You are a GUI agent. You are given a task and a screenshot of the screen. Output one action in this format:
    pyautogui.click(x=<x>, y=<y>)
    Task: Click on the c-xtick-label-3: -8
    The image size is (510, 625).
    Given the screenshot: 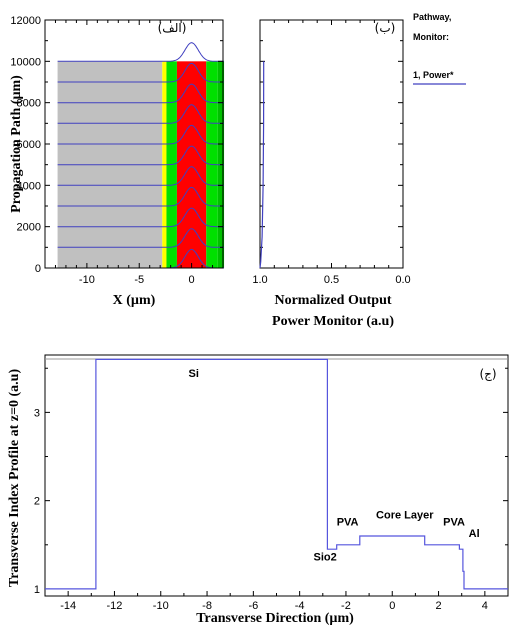 What is the action you would take?
    pyautogui.click(x=207, y=606)
    